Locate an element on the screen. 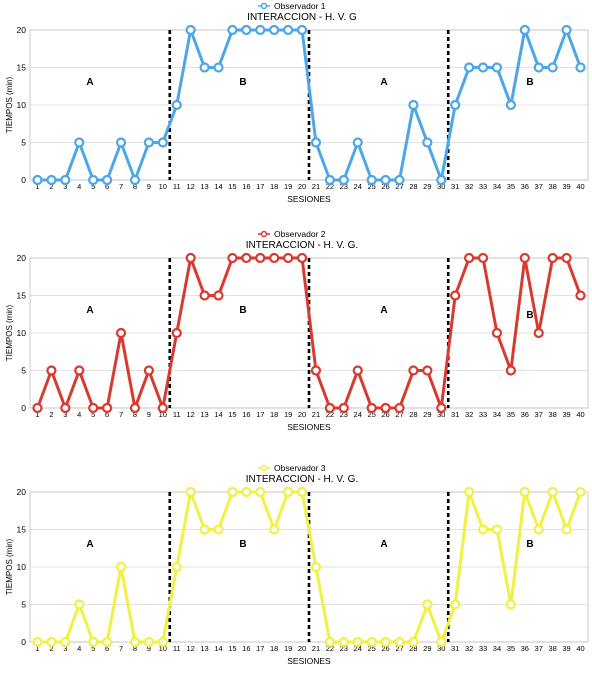  y-tick-label: 10 is located at coordinates (22, 567).